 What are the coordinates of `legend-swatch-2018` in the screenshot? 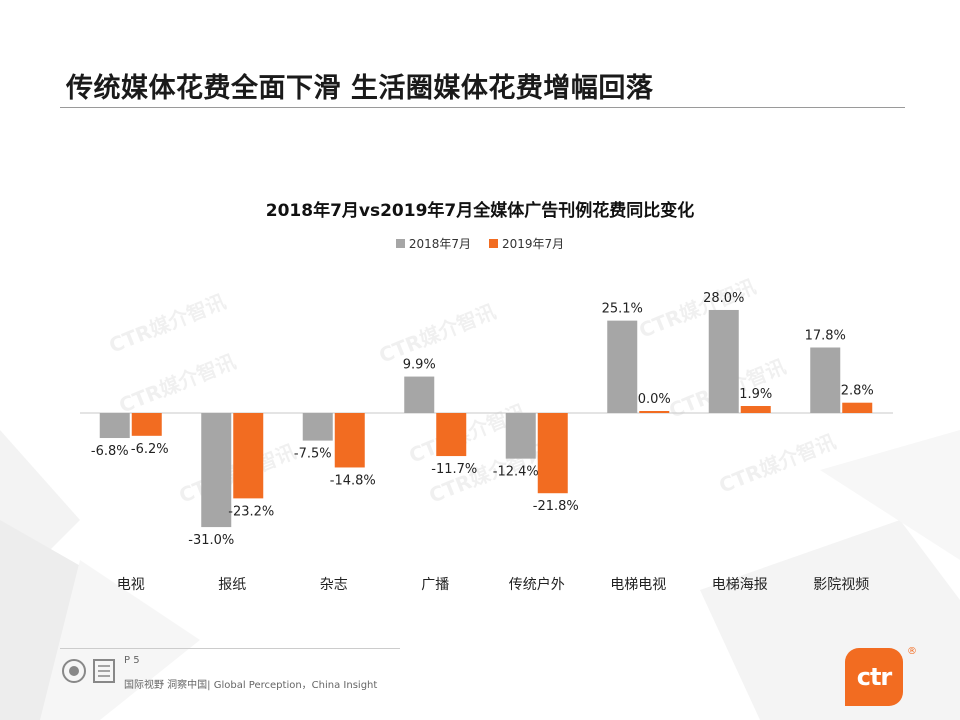 It's located at (400, 243).